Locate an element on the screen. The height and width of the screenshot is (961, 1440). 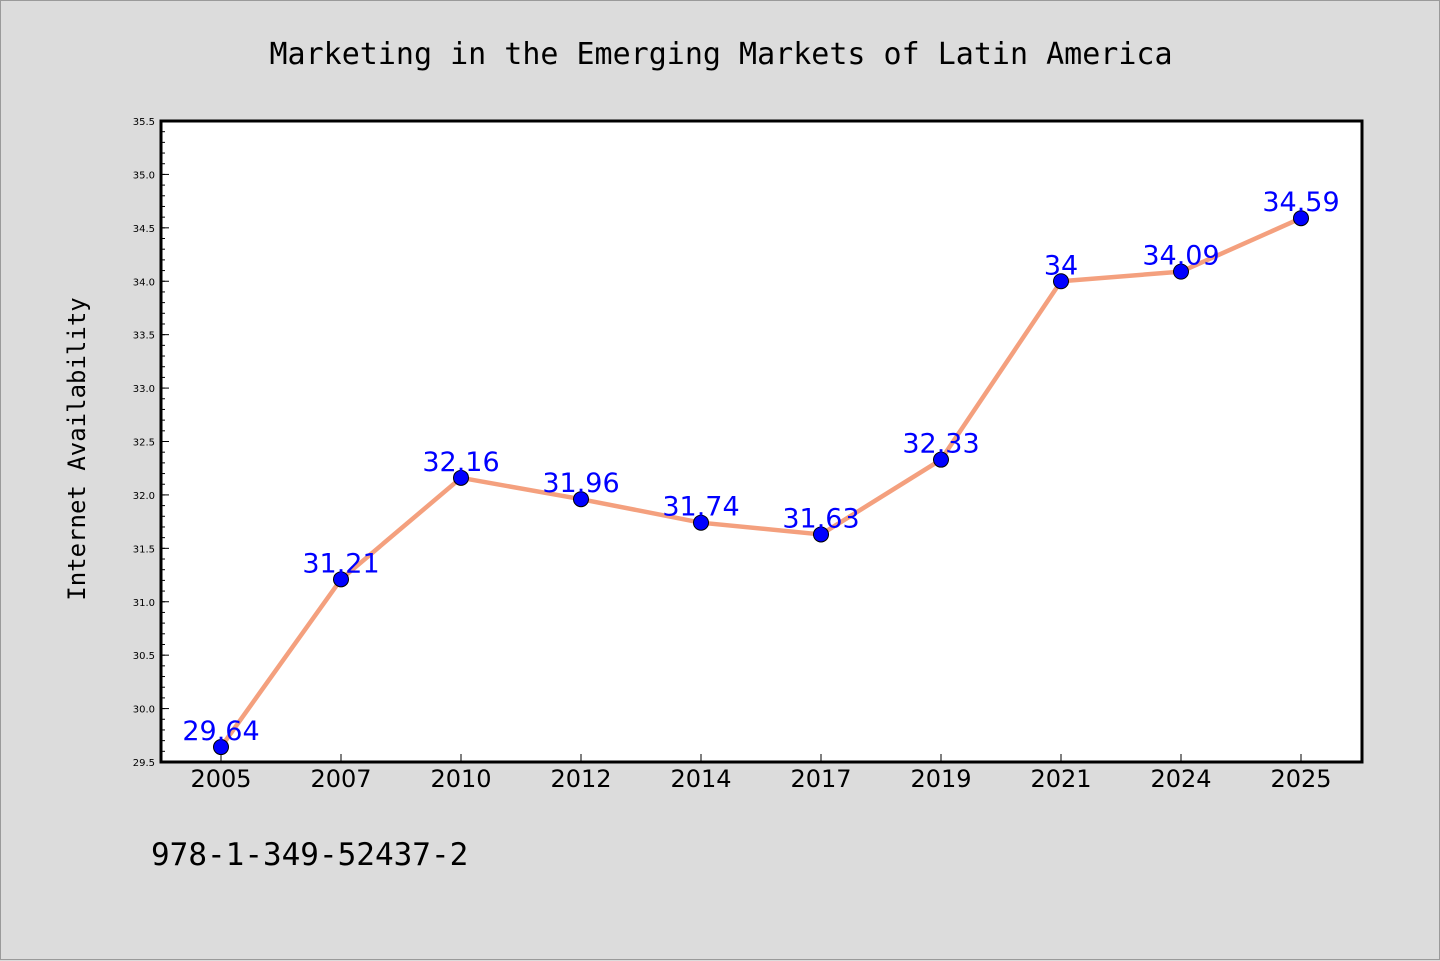
y-tick-label: 30.5 is located at coordinates (144, 656).